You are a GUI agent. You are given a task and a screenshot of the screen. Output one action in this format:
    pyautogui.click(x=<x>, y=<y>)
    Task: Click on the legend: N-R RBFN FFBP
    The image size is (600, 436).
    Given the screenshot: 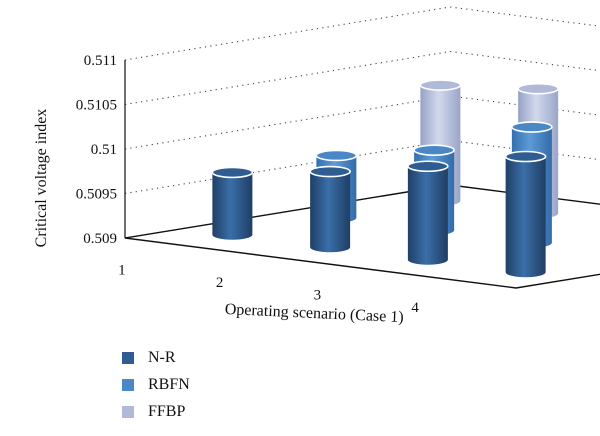 What is the action you would take?
    pyautogui.click(x=156, y=386)
    